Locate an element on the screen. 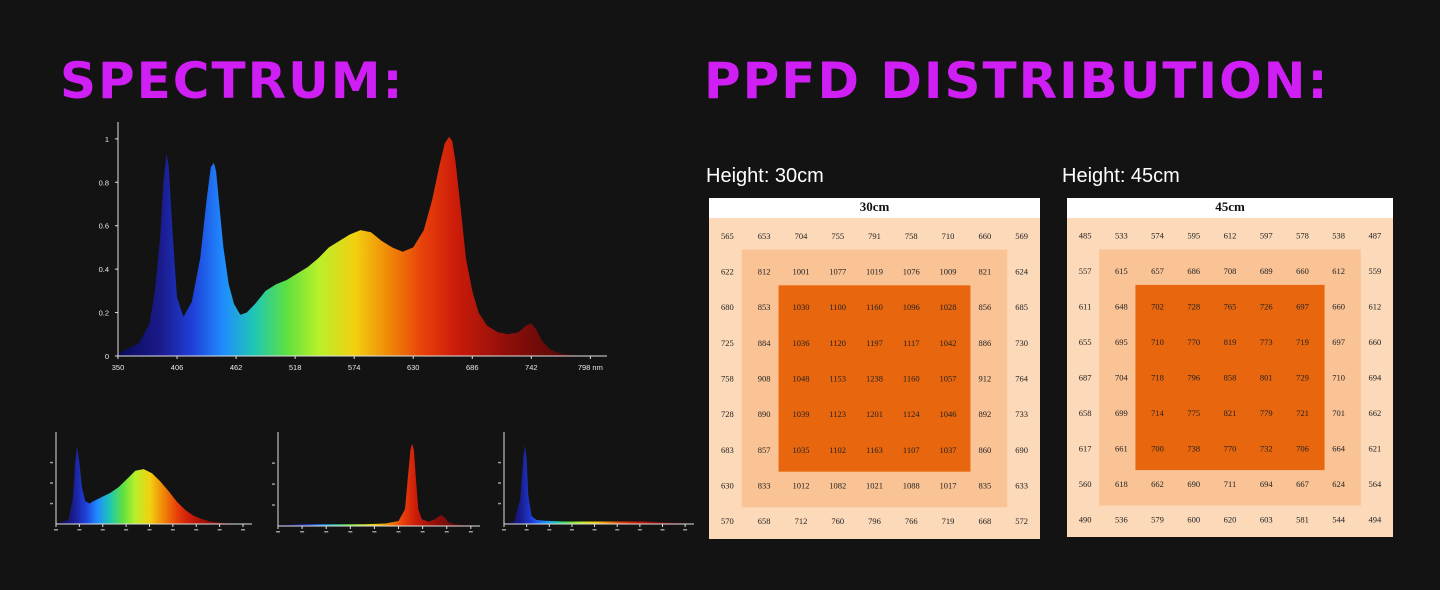 The height and width of the screenshot is (590, 1440). ppfd-cell-value: 1030 is located at coordinates (800, 307).